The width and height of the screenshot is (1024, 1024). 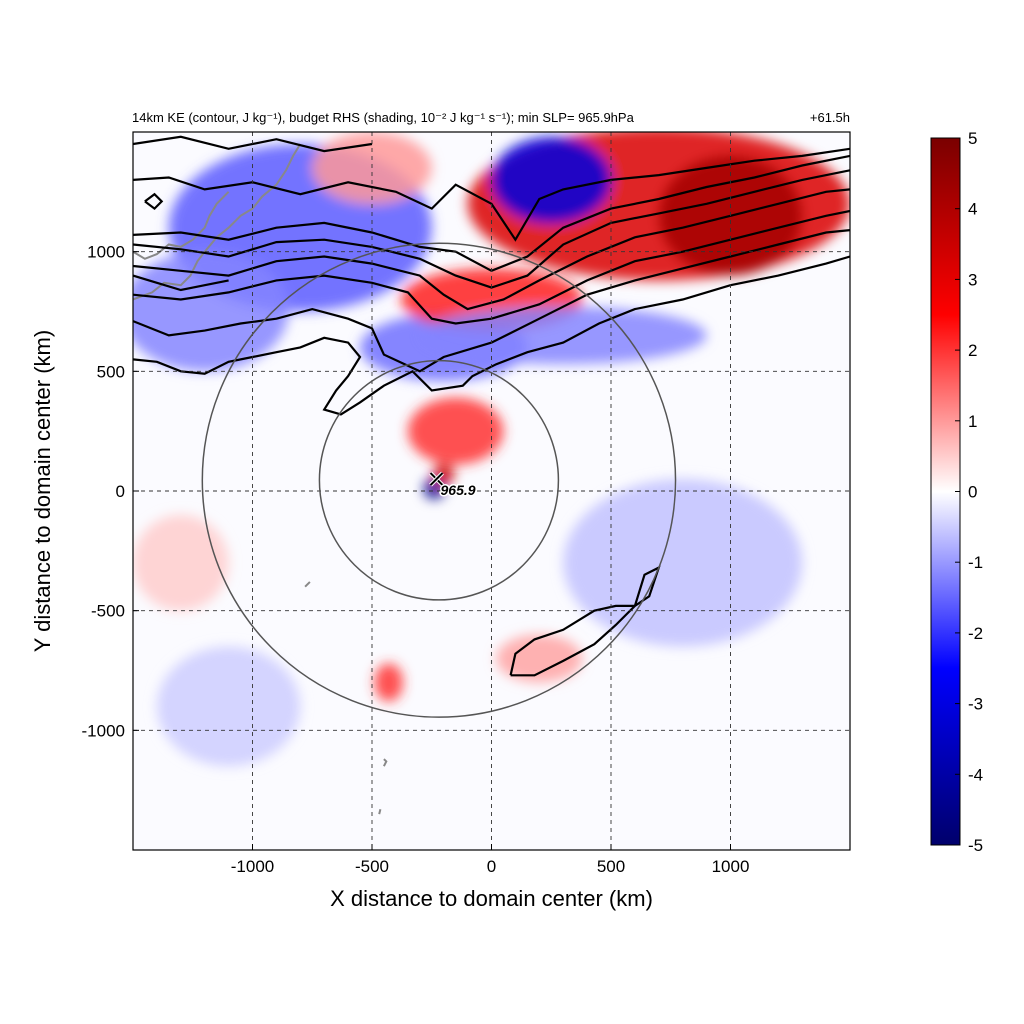 I want to click on y-tick-label: -1000, so click(x=103, y=730).